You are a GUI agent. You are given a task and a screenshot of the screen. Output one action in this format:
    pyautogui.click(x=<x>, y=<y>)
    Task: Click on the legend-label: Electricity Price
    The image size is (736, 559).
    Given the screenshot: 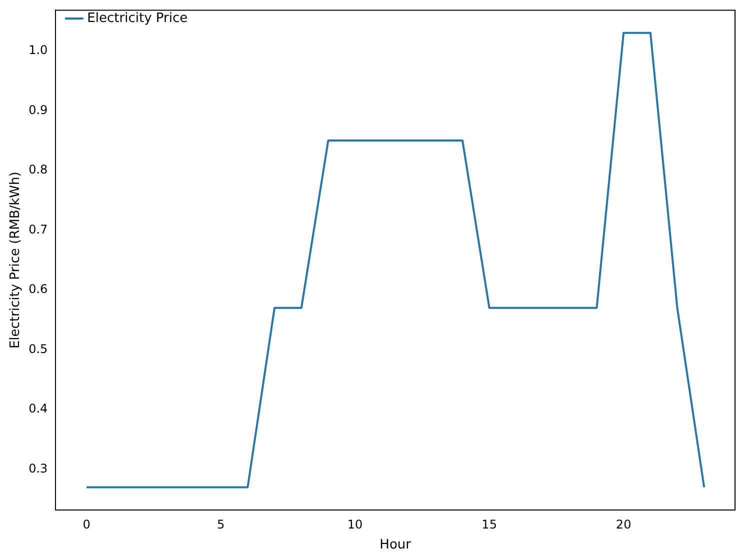 What is the action you would take?
    pyautogui.click(x=137, y=18)
    